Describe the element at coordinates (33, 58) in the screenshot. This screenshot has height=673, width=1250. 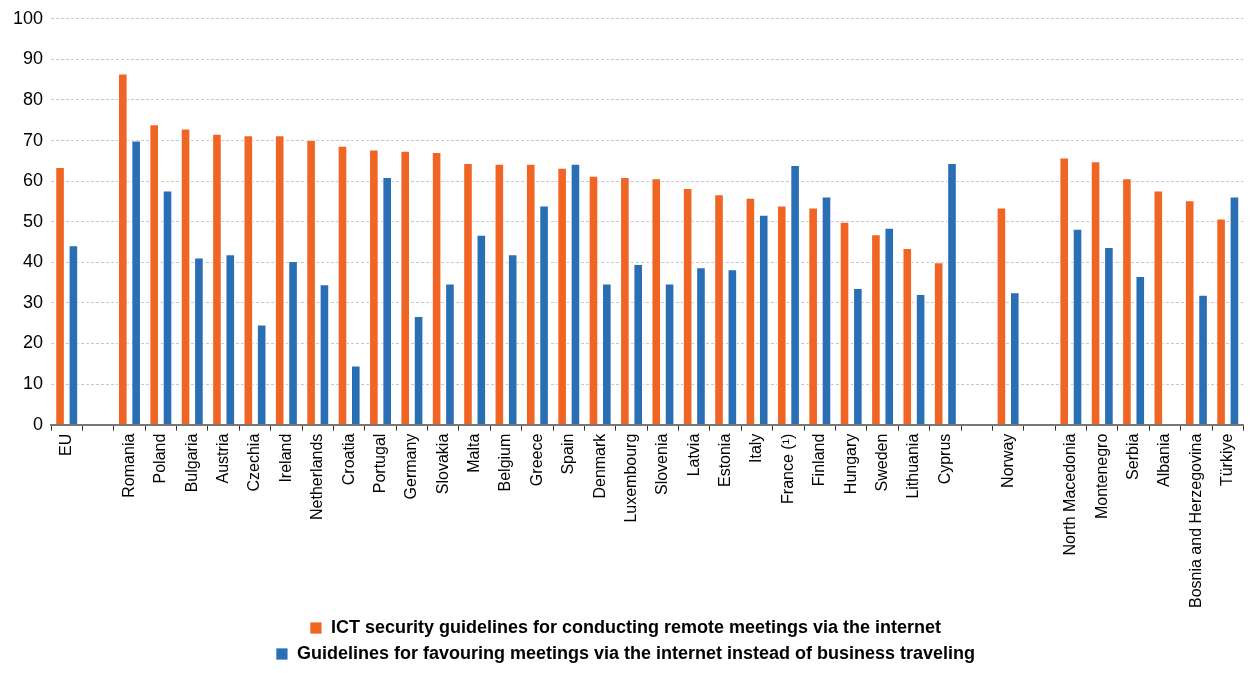
I see `y-tick-label: 90` at that location.